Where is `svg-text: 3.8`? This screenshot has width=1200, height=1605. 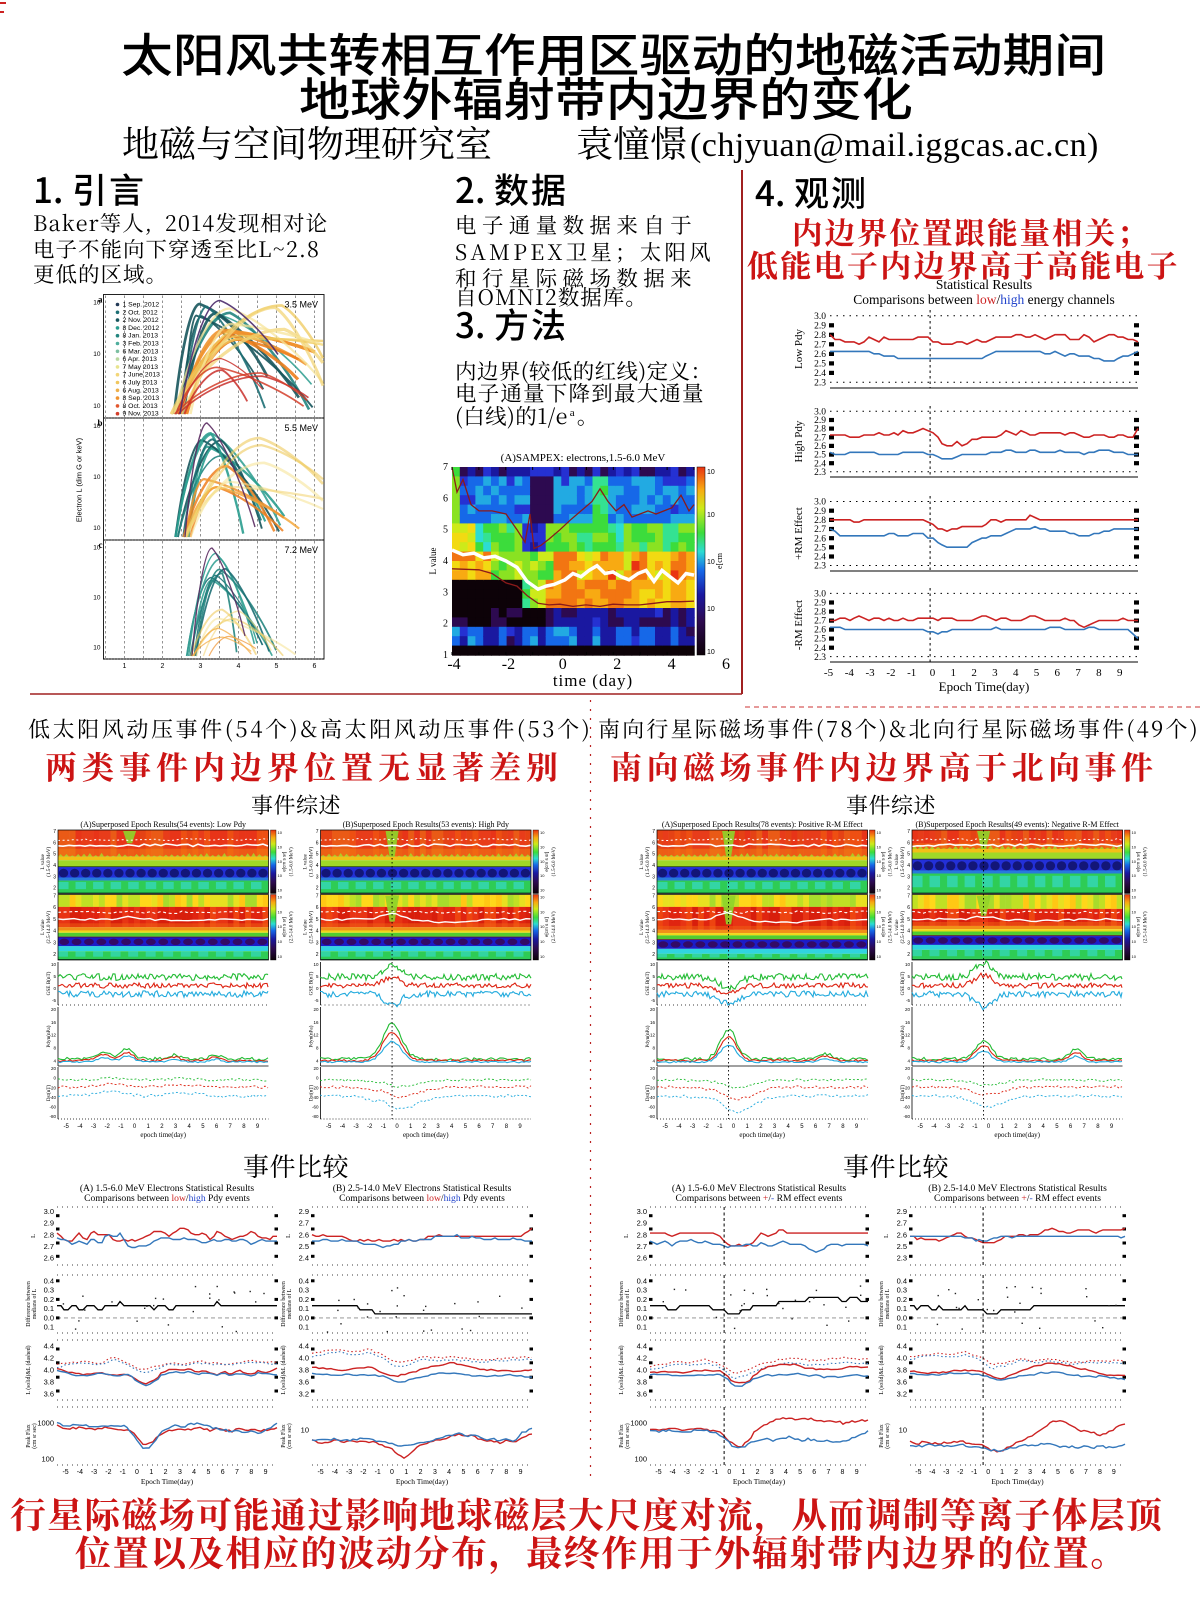
svg-text: 3.8 is located at coordinates (642, 1382).